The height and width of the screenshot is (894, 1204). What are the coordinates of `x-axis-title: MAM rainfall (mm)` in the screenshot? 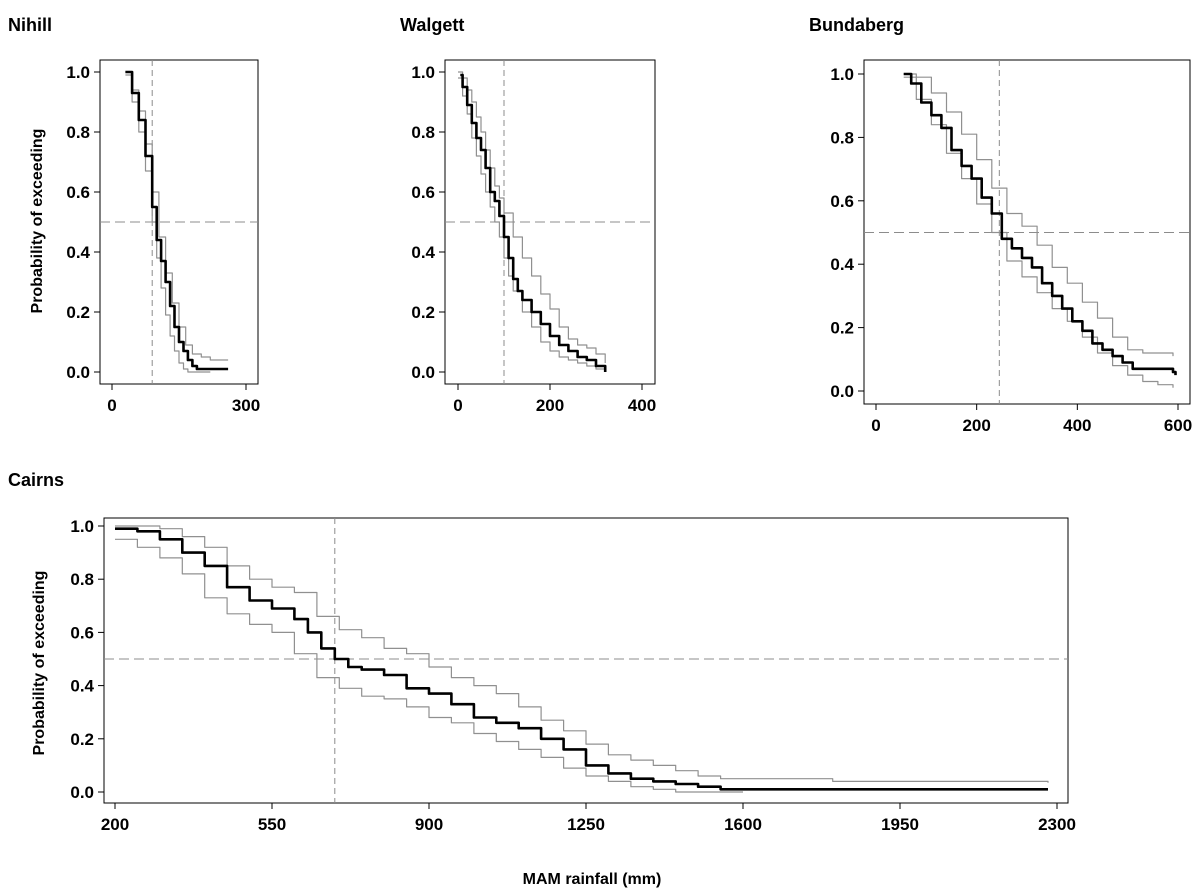 It's located at (592, 879).